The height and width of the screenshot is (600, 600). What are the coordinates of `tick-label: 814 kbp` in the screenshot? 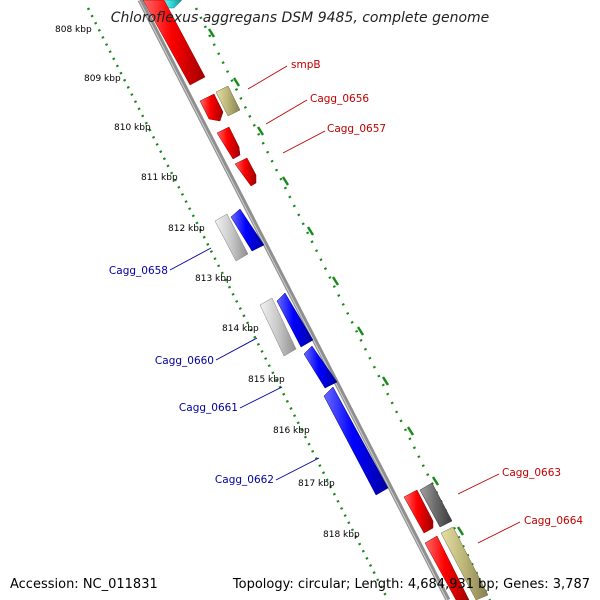 It's located at (240, 329).